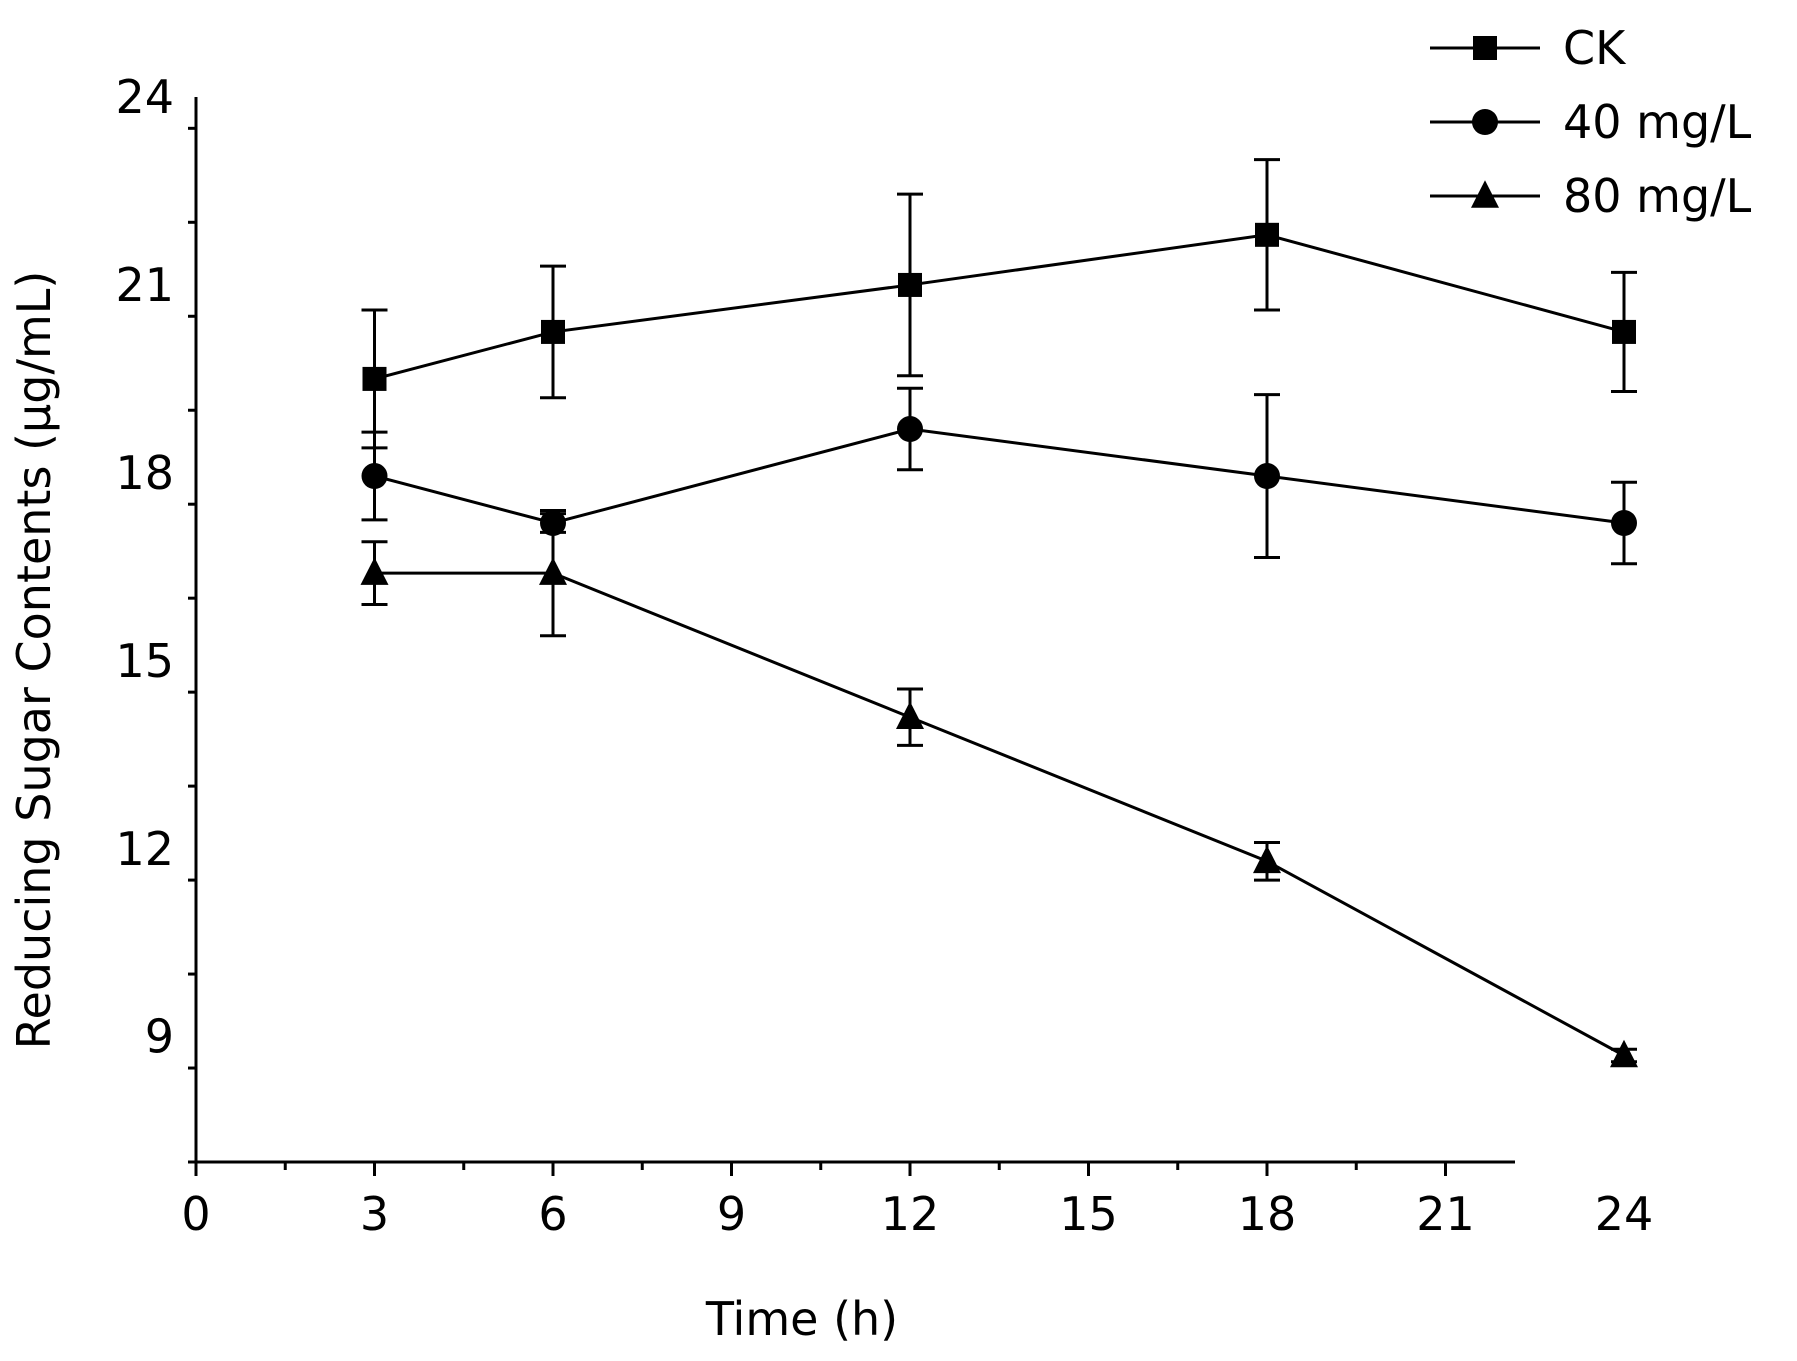  What do you see at coordinates (910, 1214) in the screenshot?
I see `x-tick-label: 12` at bounding box center [910, 1214].